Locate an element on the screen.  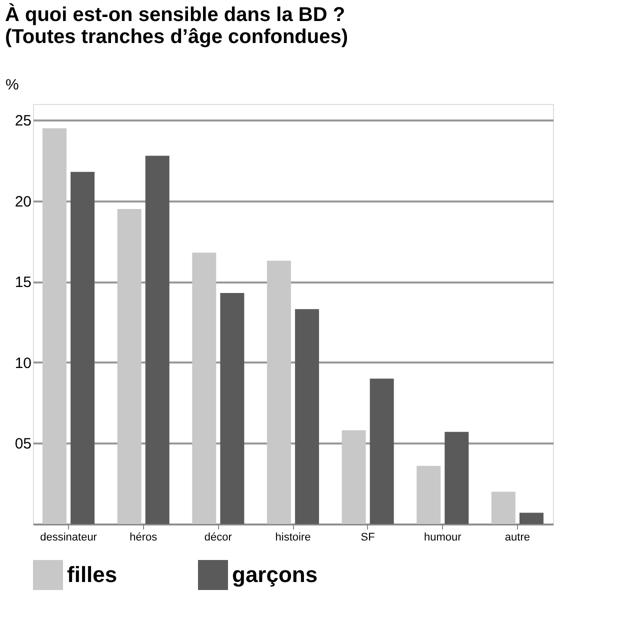
x-tick-label: SF is located at coordinates (368, 538).